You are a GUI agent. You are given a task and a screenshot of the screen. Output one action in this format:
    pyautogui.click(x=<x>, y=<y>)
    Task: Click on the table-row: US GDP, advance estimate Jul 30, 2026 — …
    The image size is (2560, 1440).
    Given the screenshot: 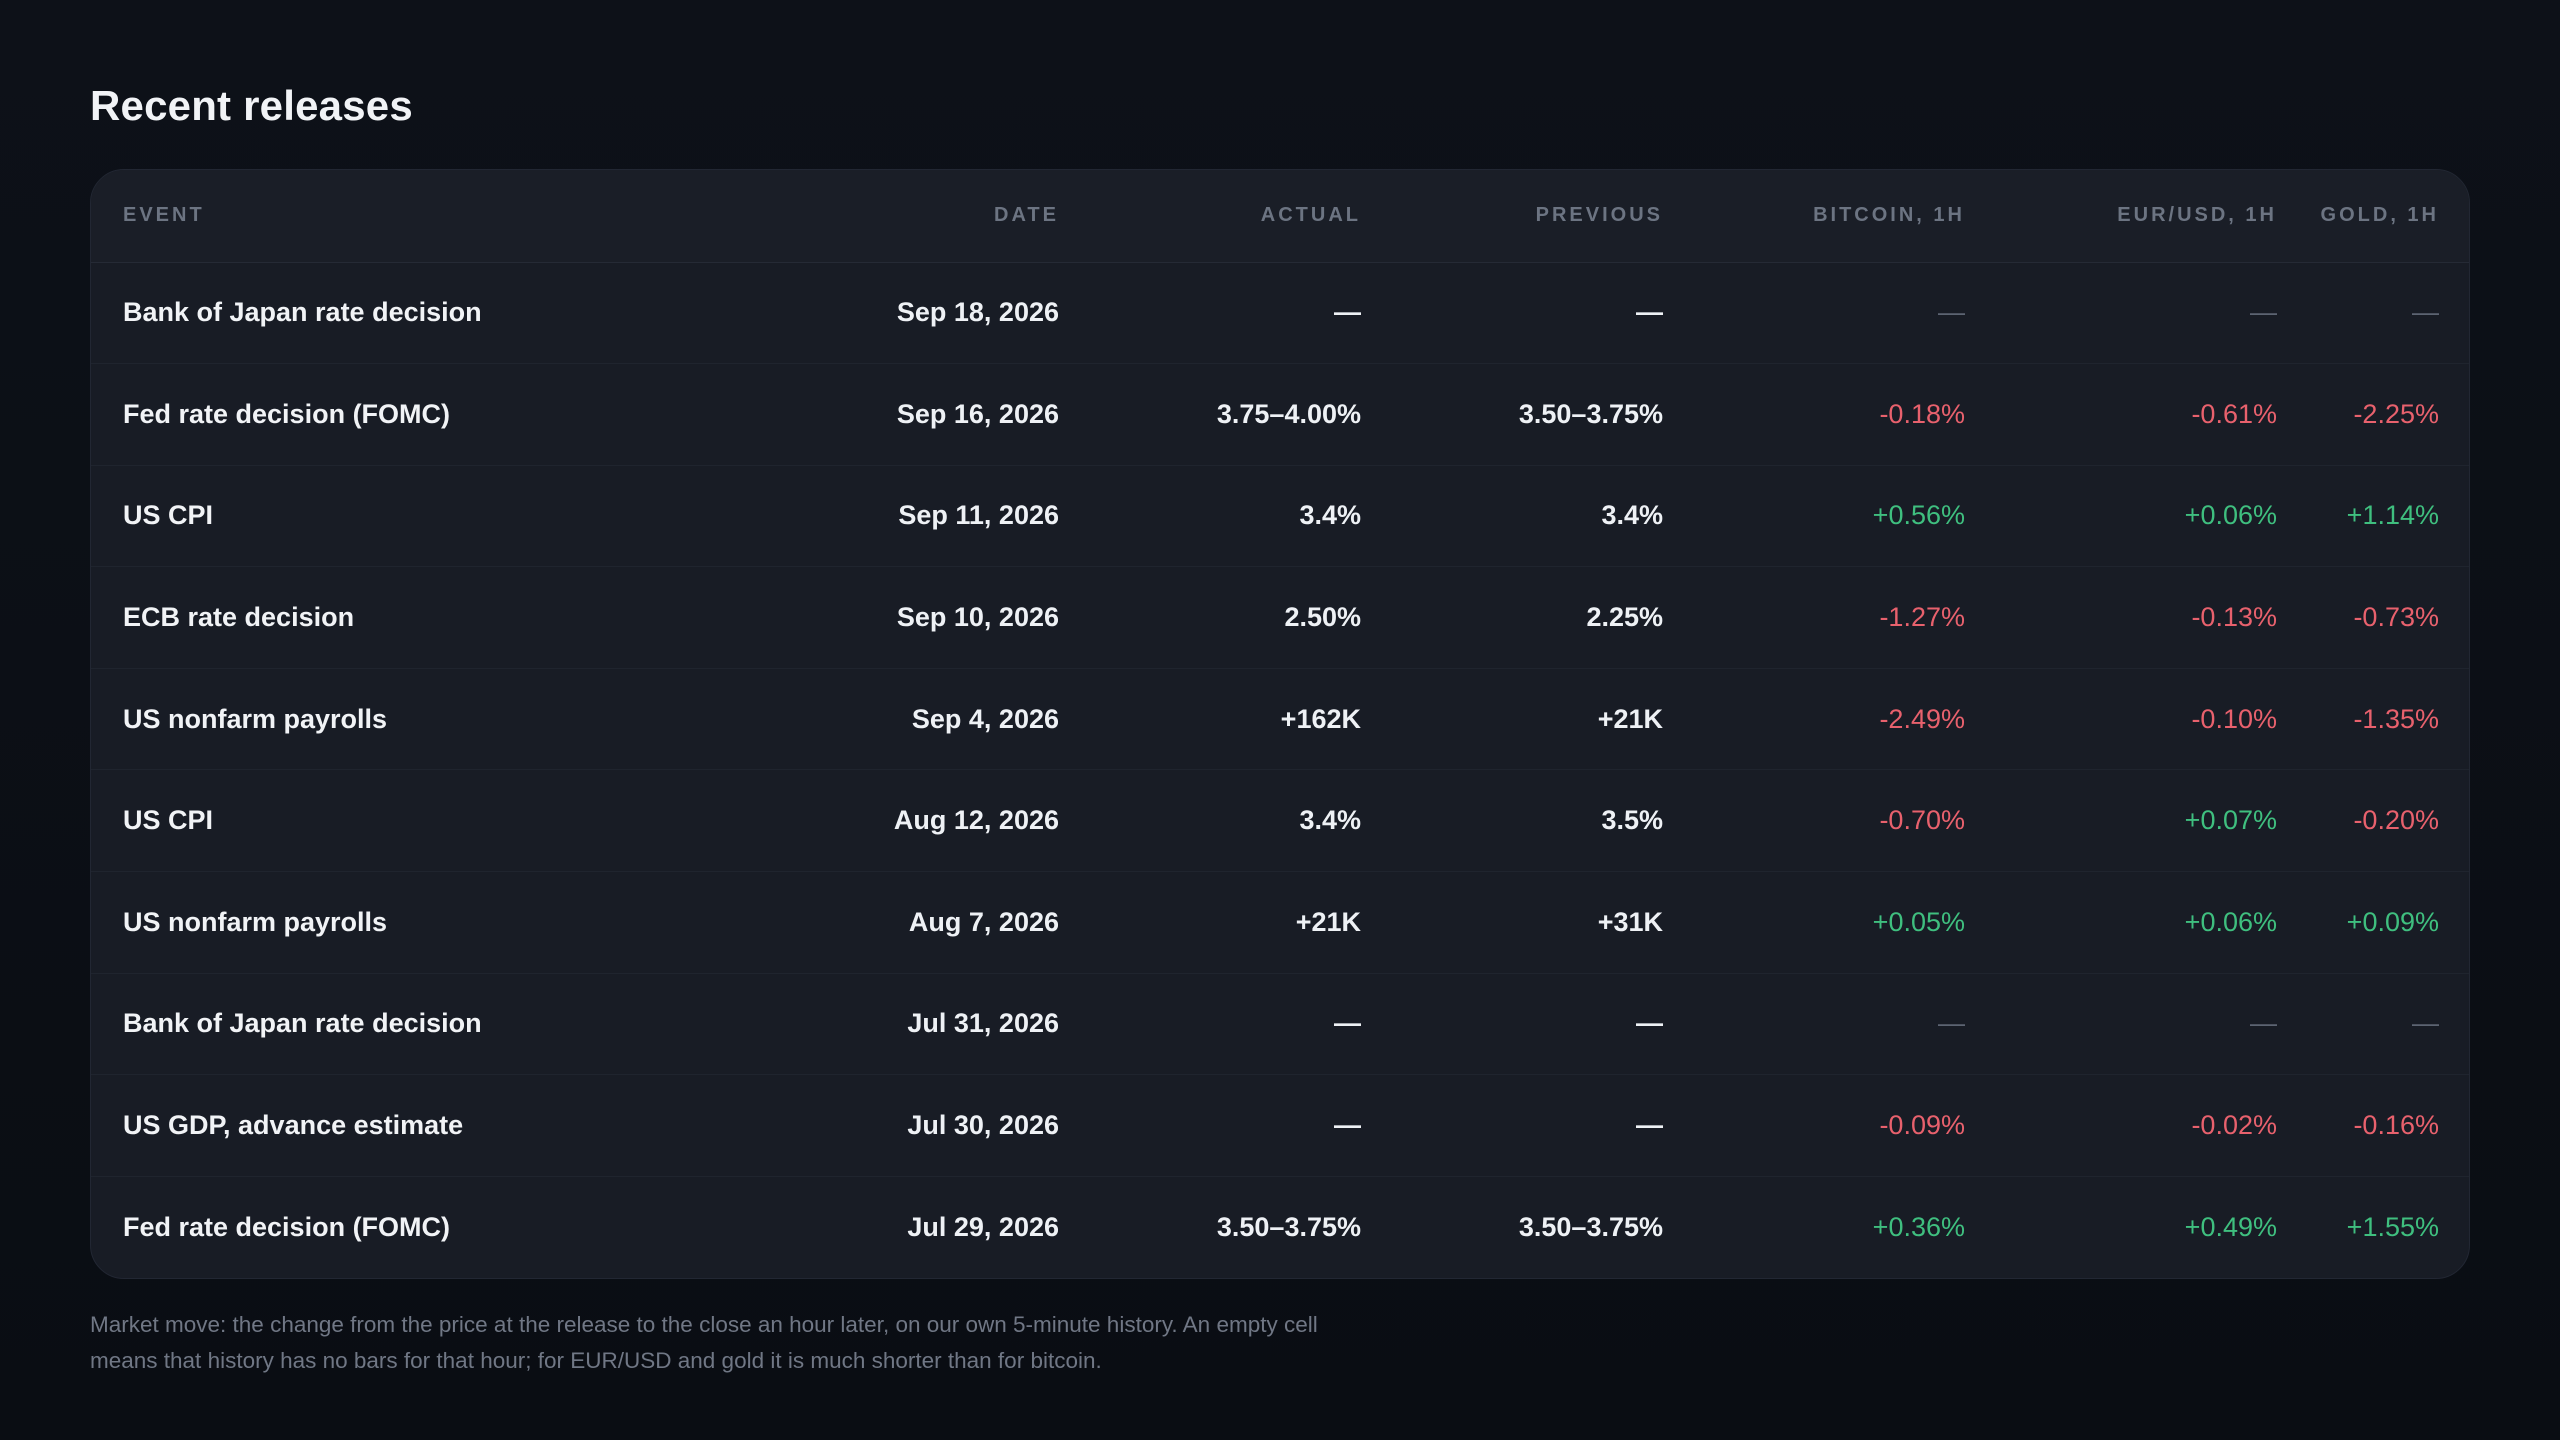 What is the action you would take?
    pyautogui.click(x=1280, y=1125)
    